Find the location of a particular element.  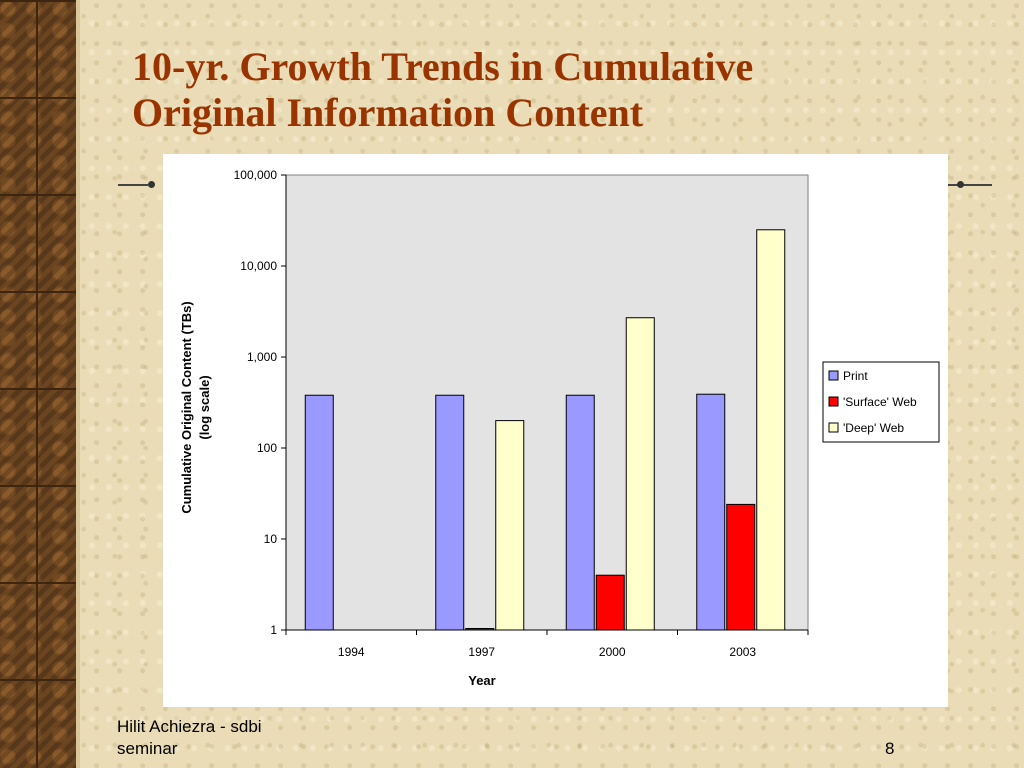

x-tick-label: 2003 is located at coordinates (742, 652).